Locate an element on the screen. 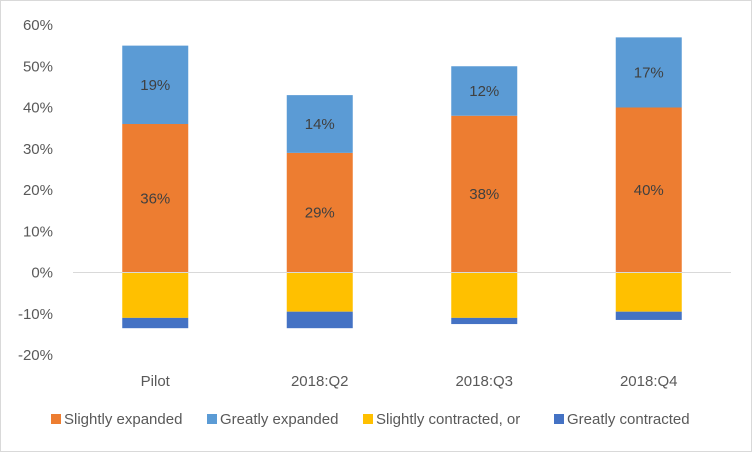 The height and width of the screenshot is (452, 752). y-tick-label: 60% is located at coordinates (38, 25).